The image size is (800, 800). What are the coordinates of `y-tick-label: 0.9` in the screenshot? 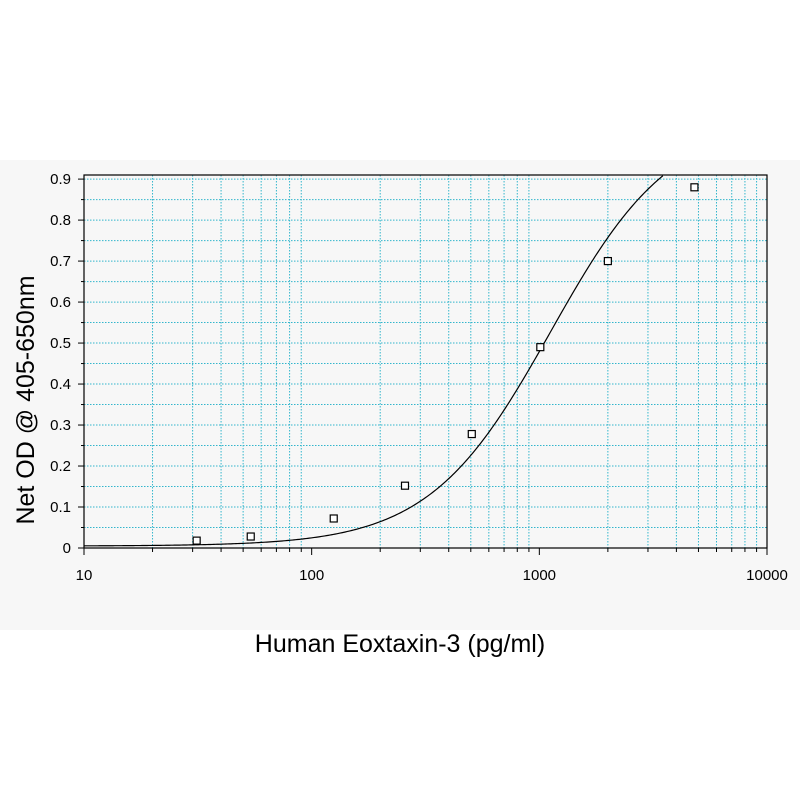 It's located at (60, 179).